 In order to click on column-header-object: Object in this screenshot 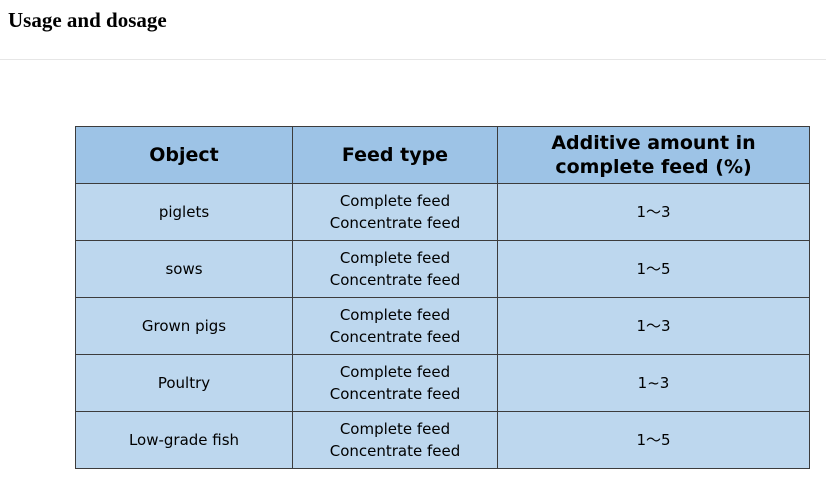, I will do `click(184, 155)`.